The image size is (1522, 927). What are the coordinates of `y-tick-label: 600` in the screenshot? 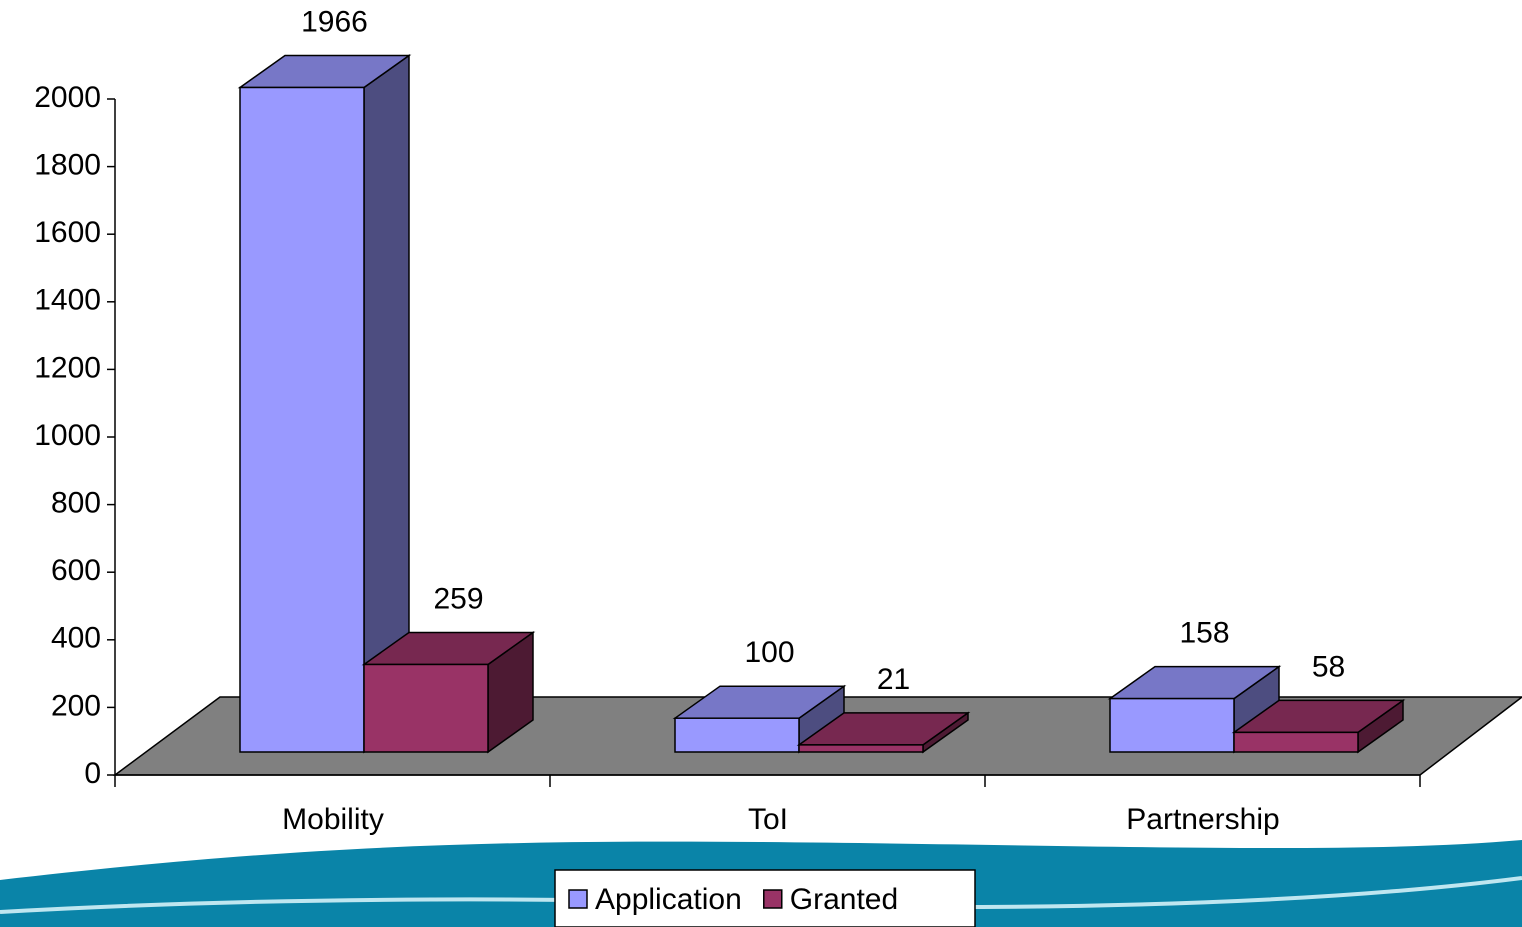 It's located at (76, 570).